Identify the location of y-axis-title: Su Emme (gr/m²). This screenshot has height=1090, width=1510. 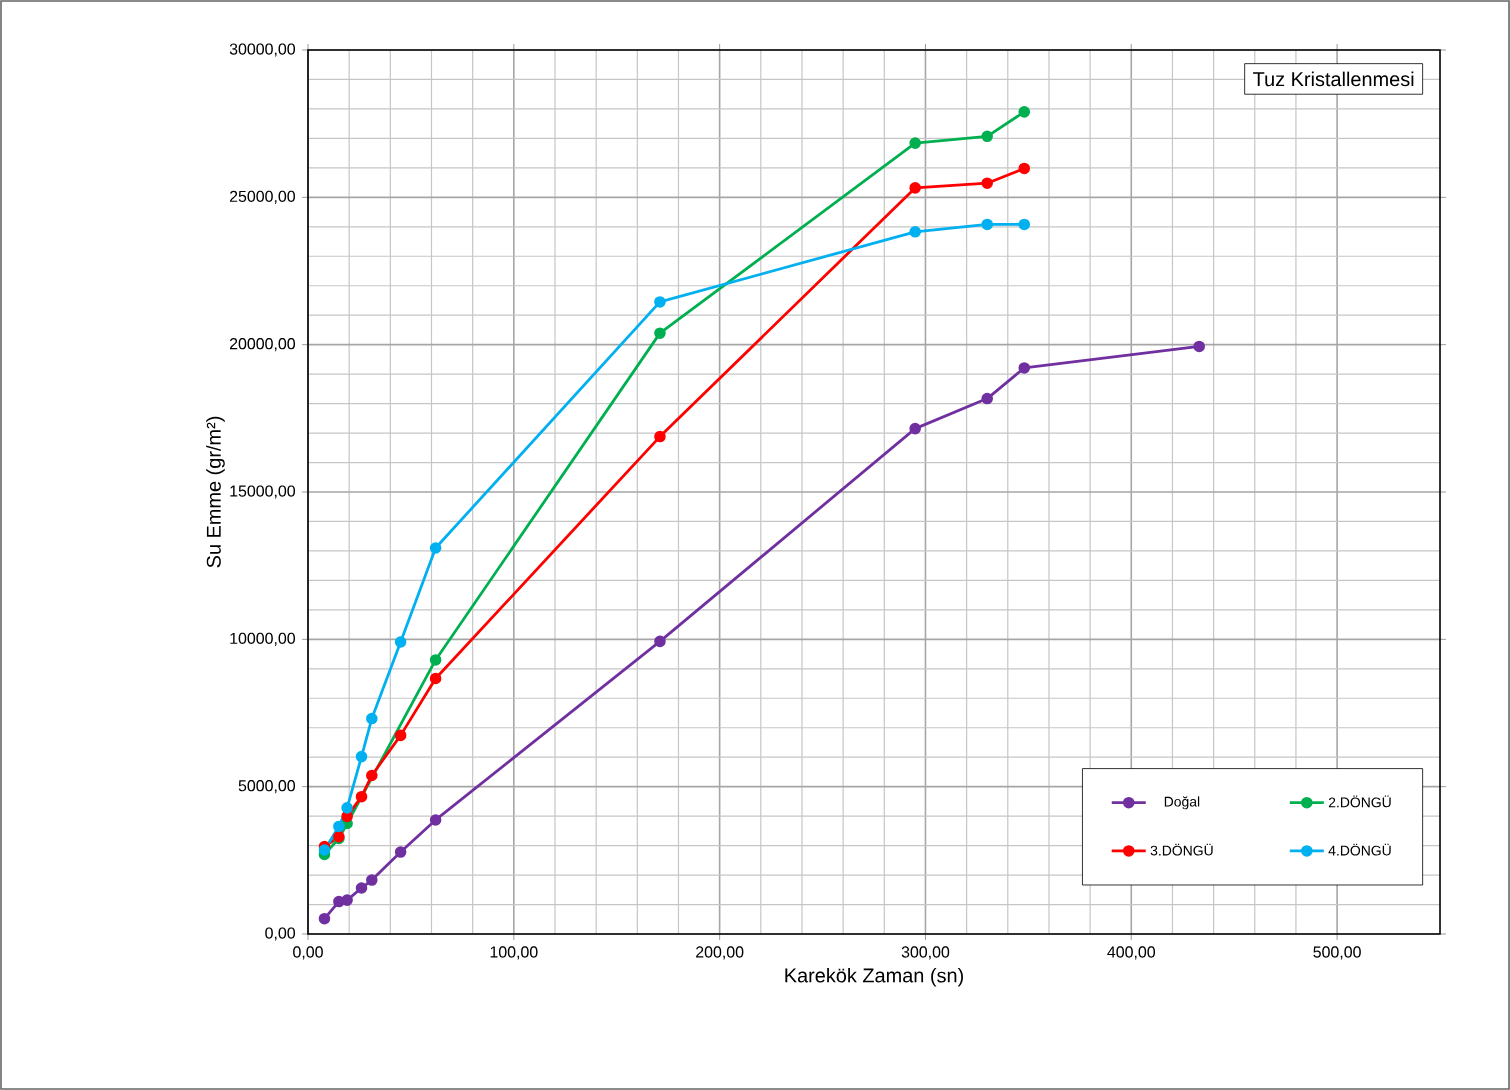
(215, 492).